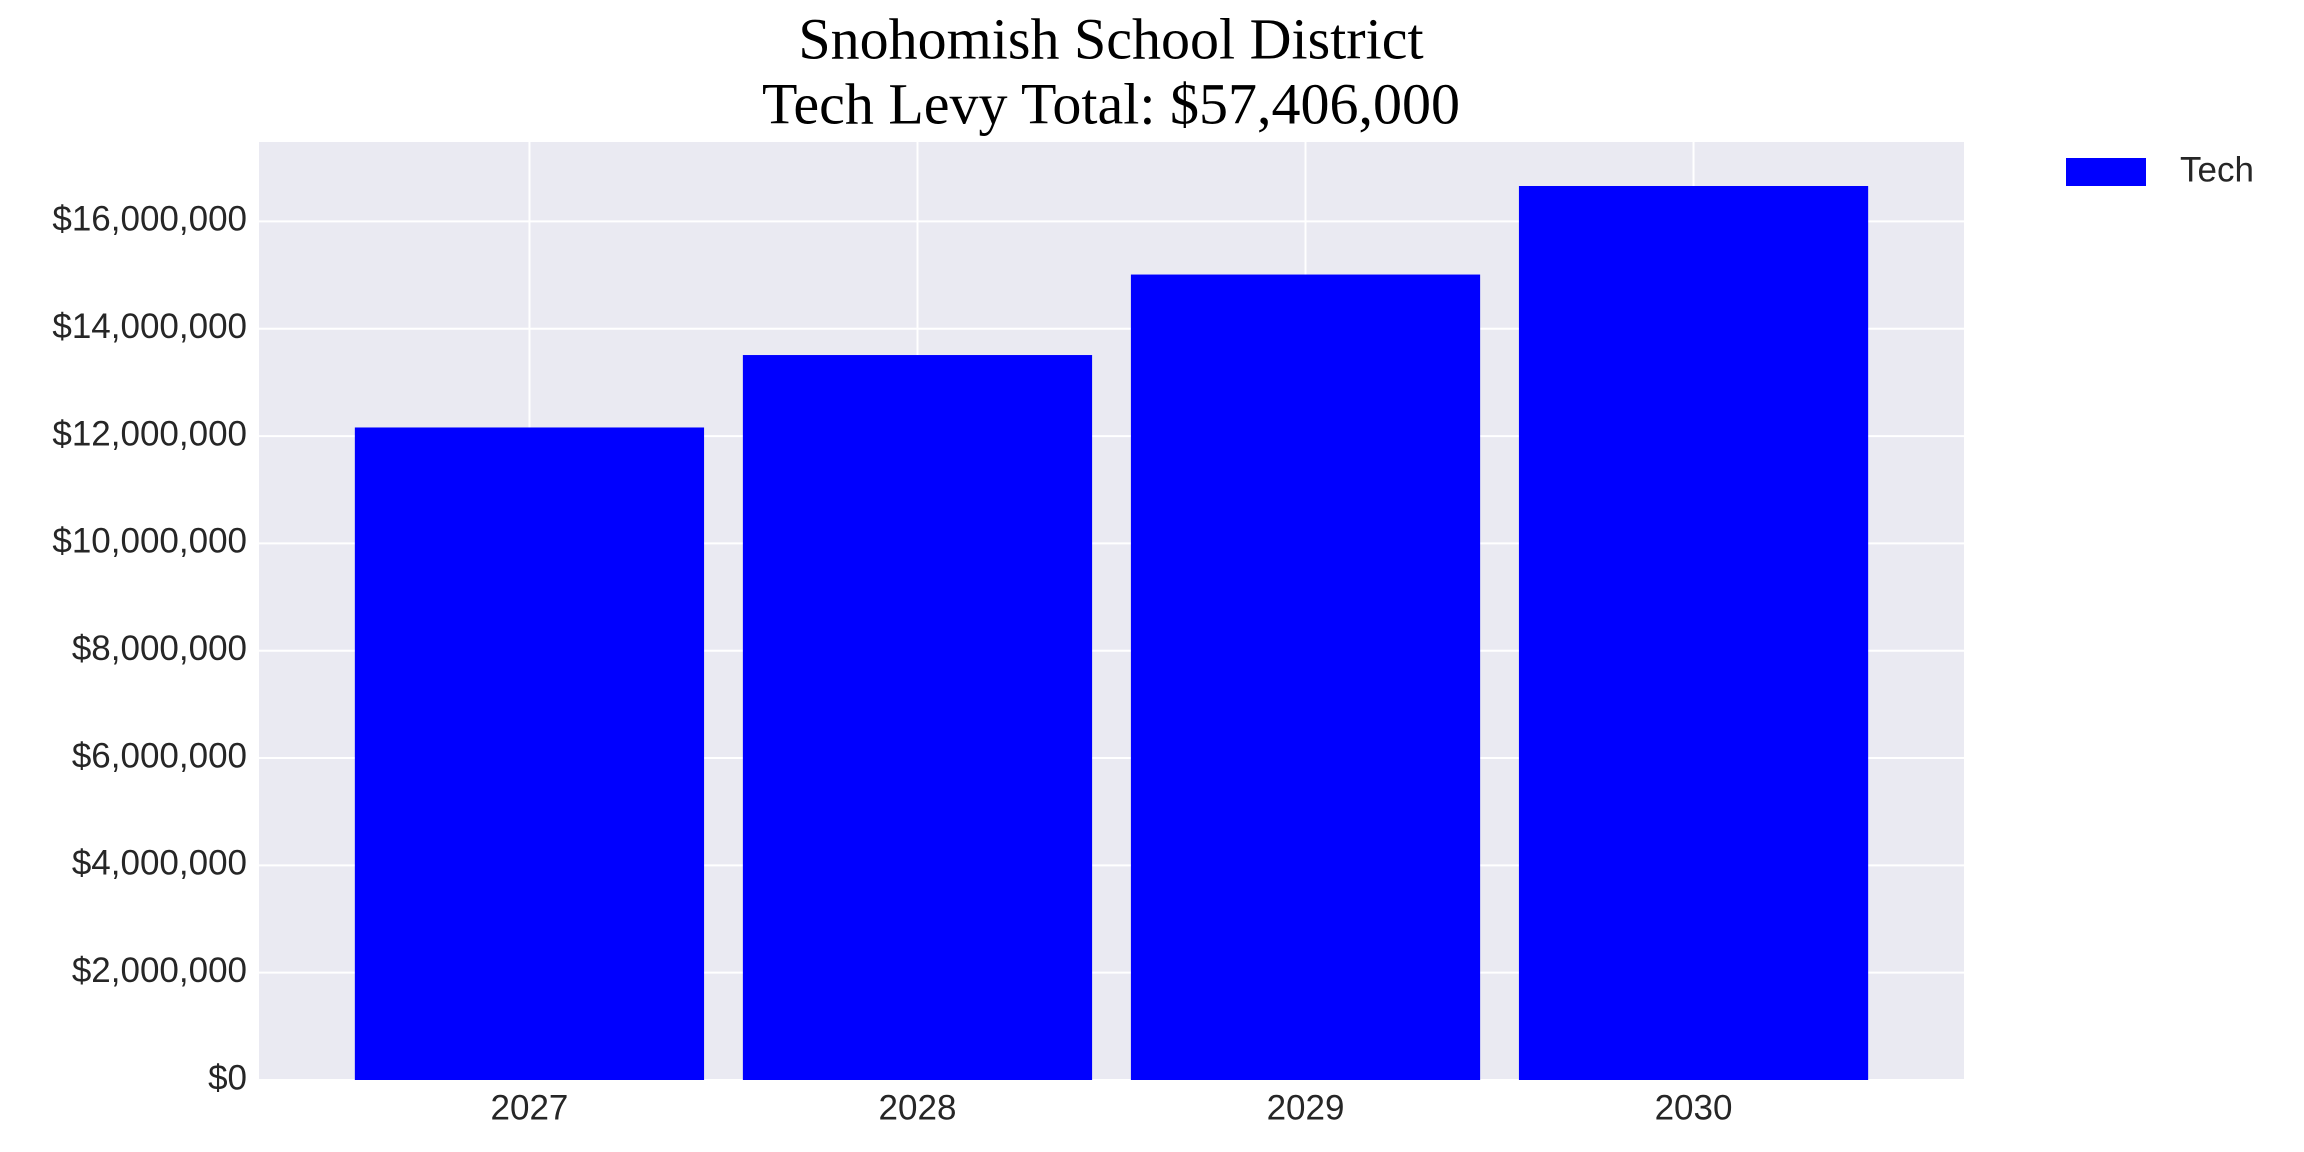 The image size is (2304, 1152). What do you see at coordinates (149, 433) in the screenshot?
I see `y-tick-label: $12,000,000` at bounding box center [149, 433].